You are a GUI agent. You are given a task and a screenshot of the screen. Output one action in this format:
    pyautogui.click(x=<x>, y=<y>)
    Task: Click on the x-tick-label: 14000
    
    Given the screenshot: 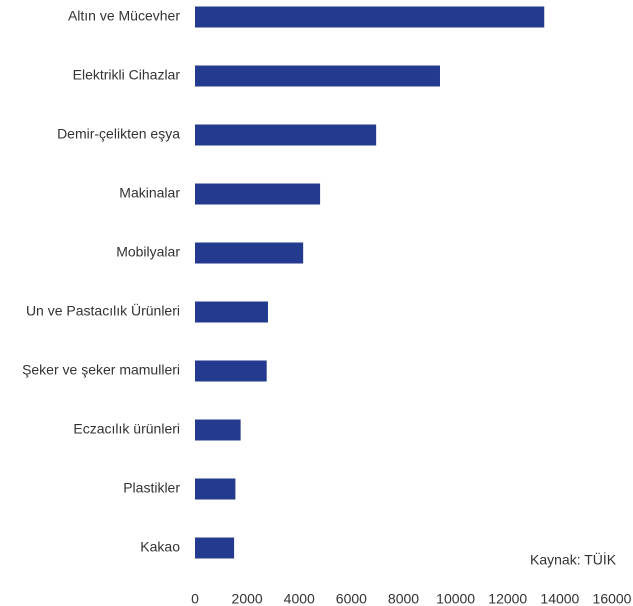 What is the action you would take?
    pyautogui.click(x=559, y=598)
    